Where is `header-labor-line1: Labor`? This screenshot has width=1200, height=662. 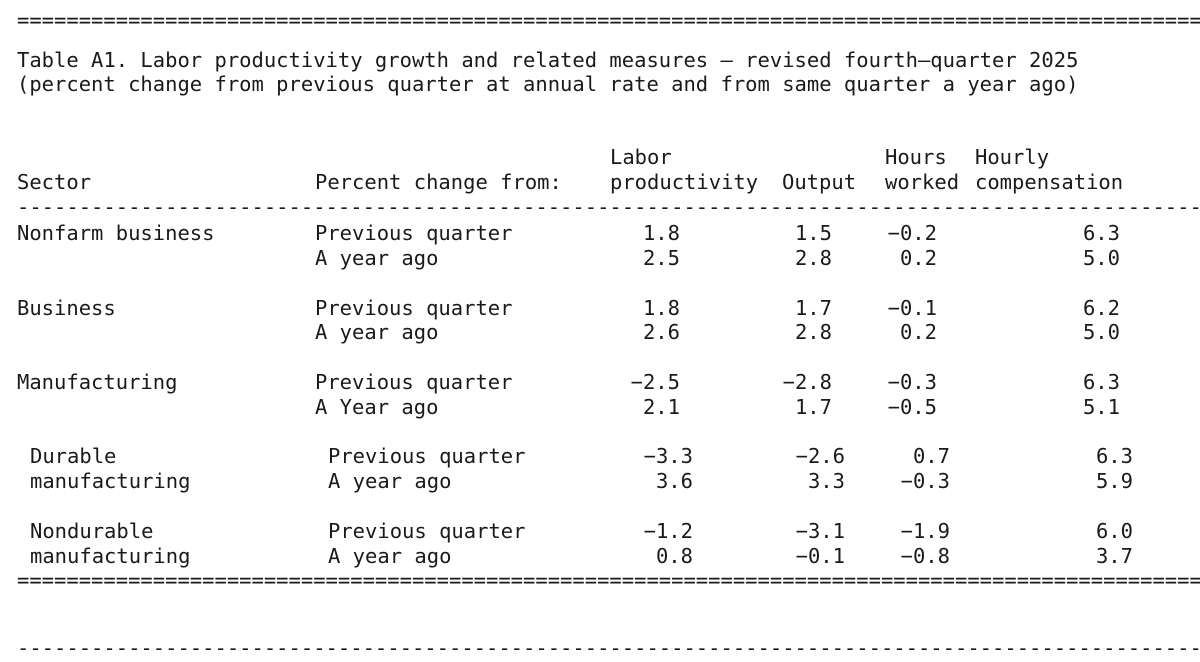 header-labor-line1: Labor is located at coordinates (641, 157).